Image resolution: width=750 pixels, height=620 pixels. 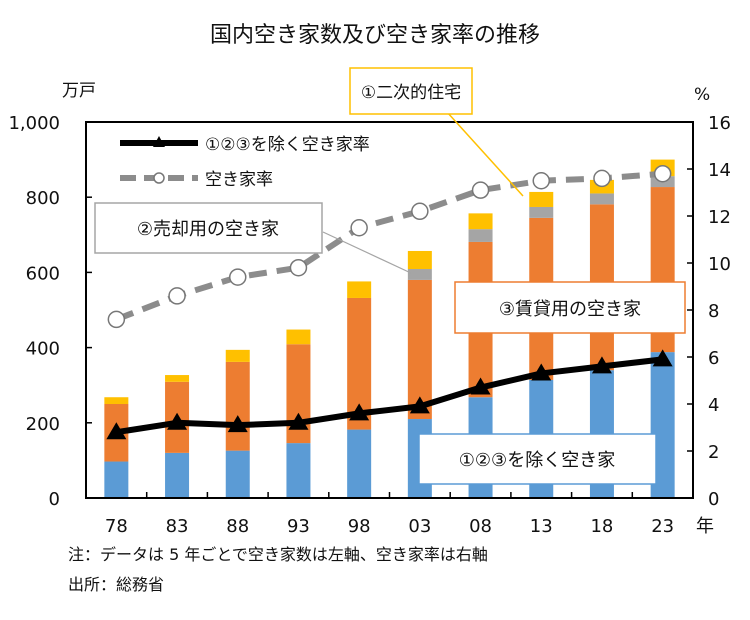 I want to click on note-text: 注：データは 5 年ごとで空き家数は左軸、空き家率は右軸, so click(x=278, y=554).